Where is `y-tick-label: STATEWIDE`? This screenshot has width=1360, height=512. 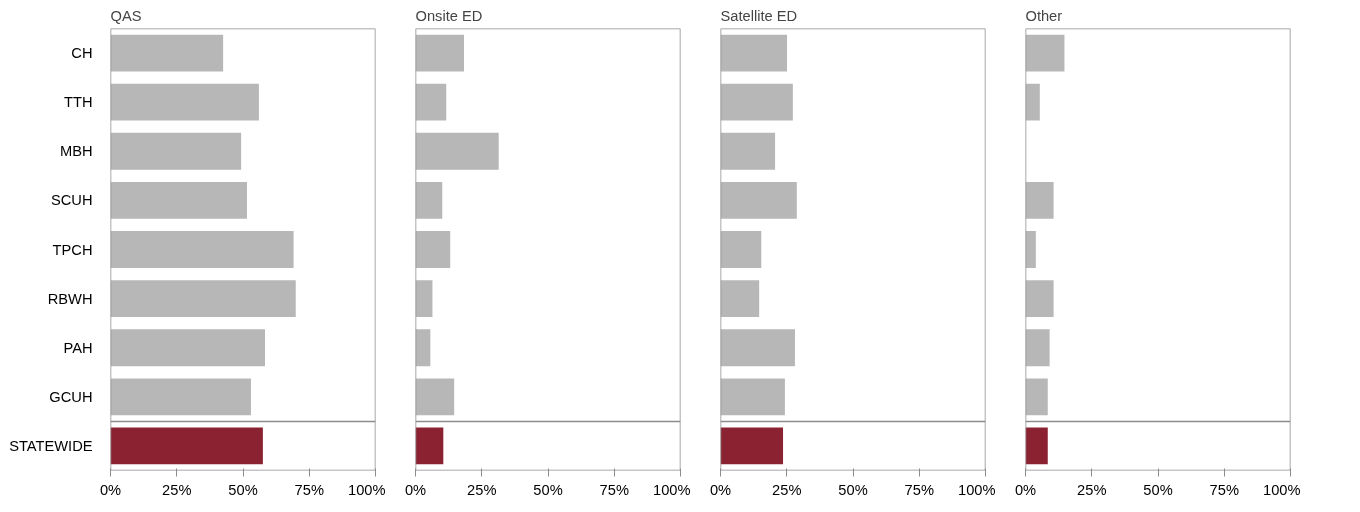
y-tick-label: STATEWIDE is located at coordinates (51, 445).